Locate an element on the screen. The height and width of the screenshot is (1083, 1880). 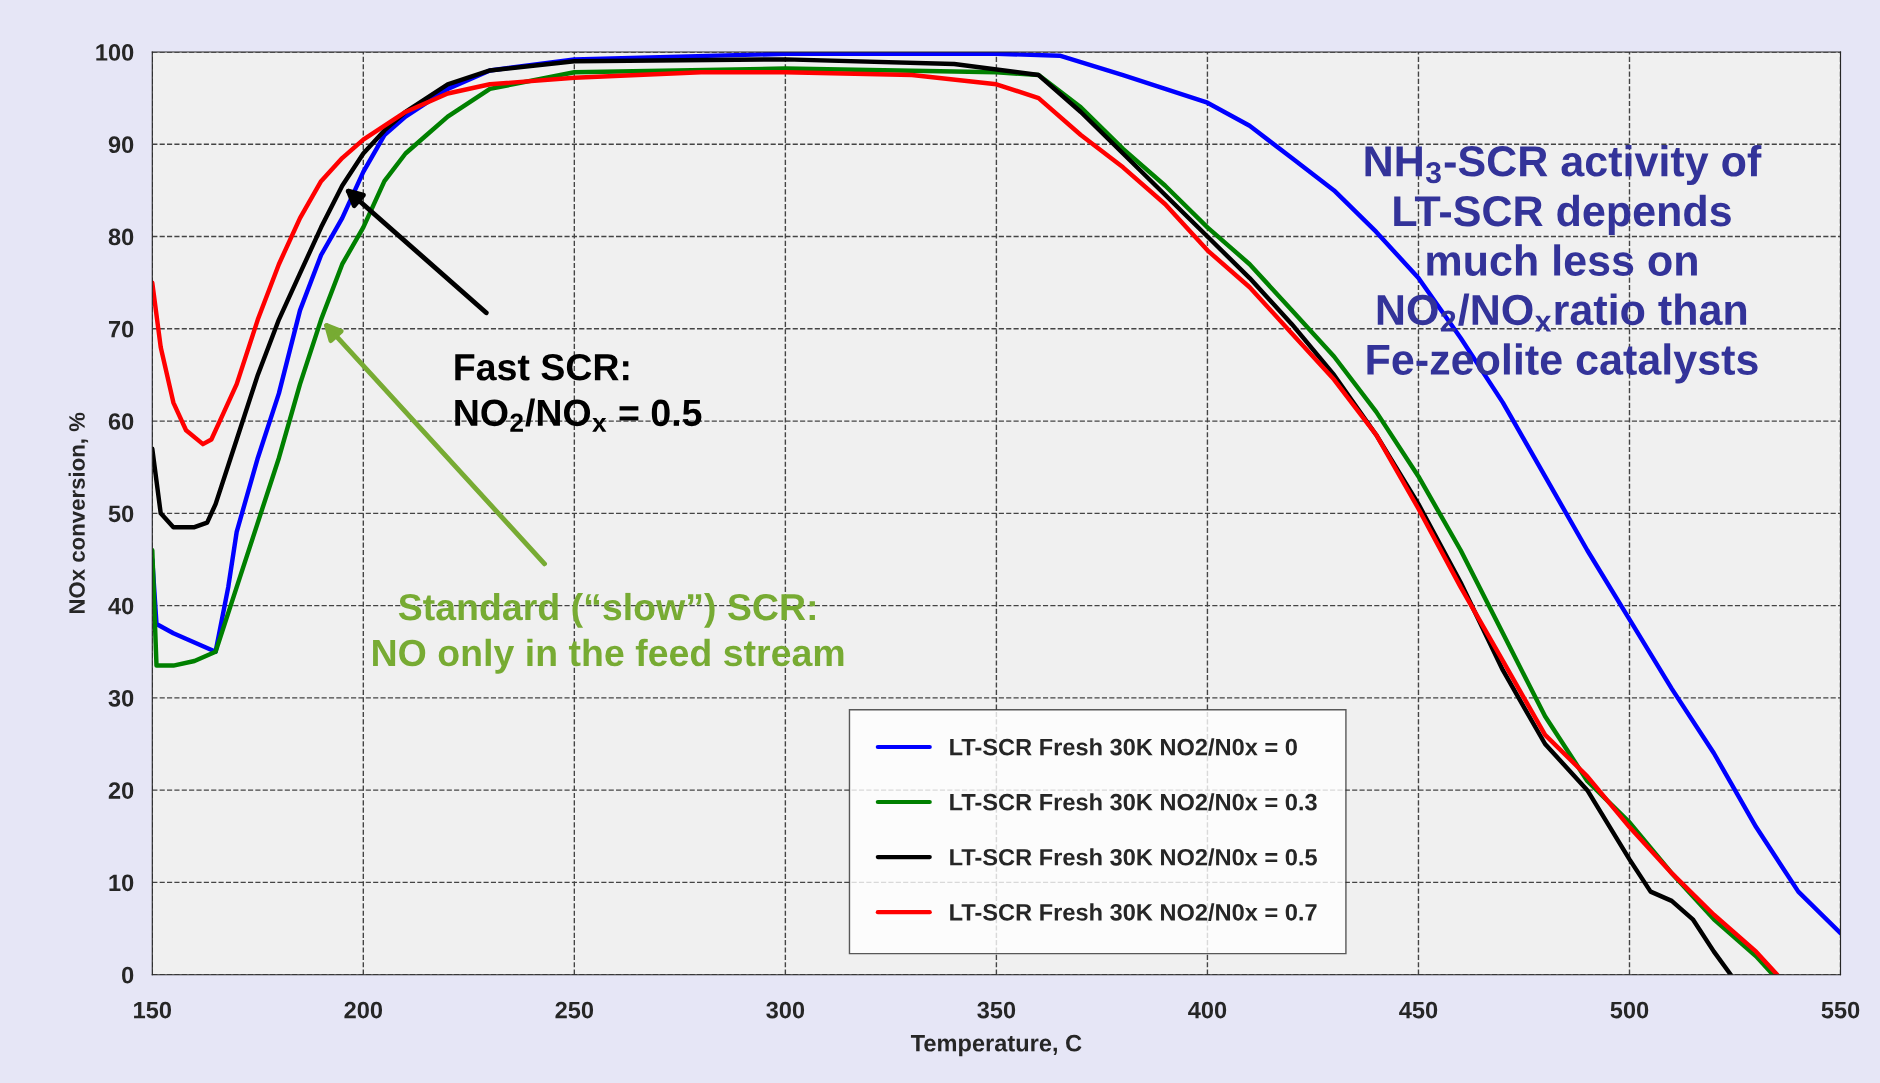
legend-label: LT-SCR Fresh 30K NO2/N0x = 0 is located at coordinates (1123, 747).